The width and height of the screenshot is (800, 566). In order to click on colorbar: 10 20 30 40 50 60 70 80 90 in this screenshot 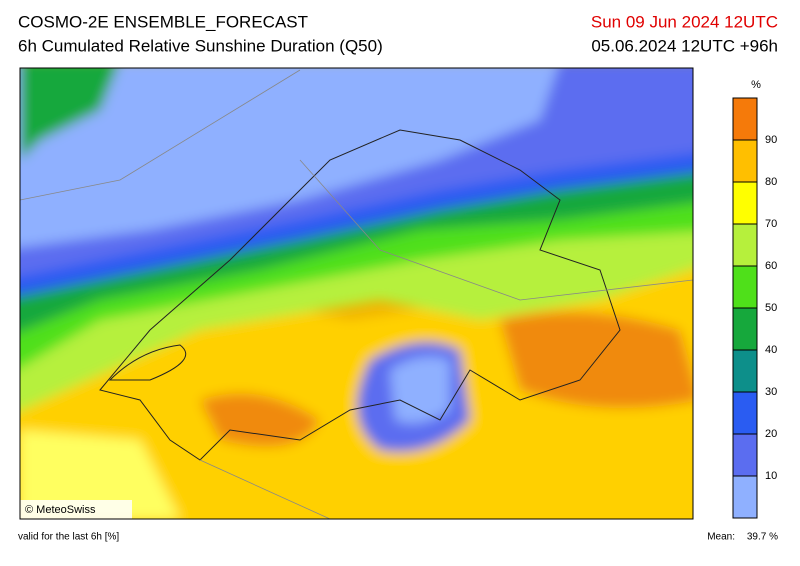, I will do `click(754, 308)`.